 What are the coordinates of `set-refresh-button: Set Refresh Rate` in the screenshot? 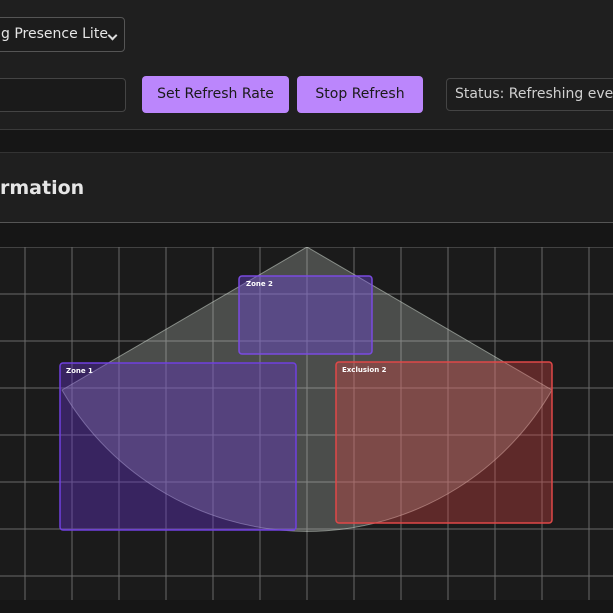 It's located at (215, 94).